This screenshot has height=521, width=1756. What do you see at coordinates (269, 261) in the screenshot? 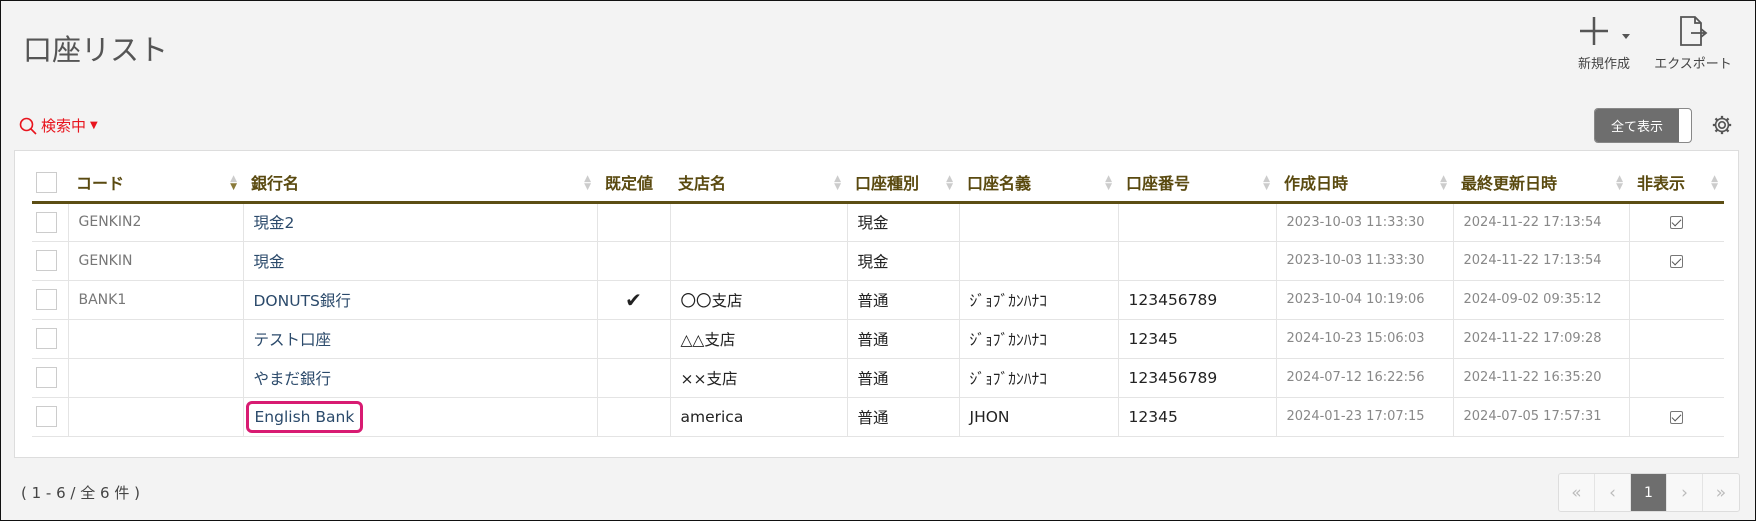
I see `bank-name-link: 現金` at bounding box center [269, 261].